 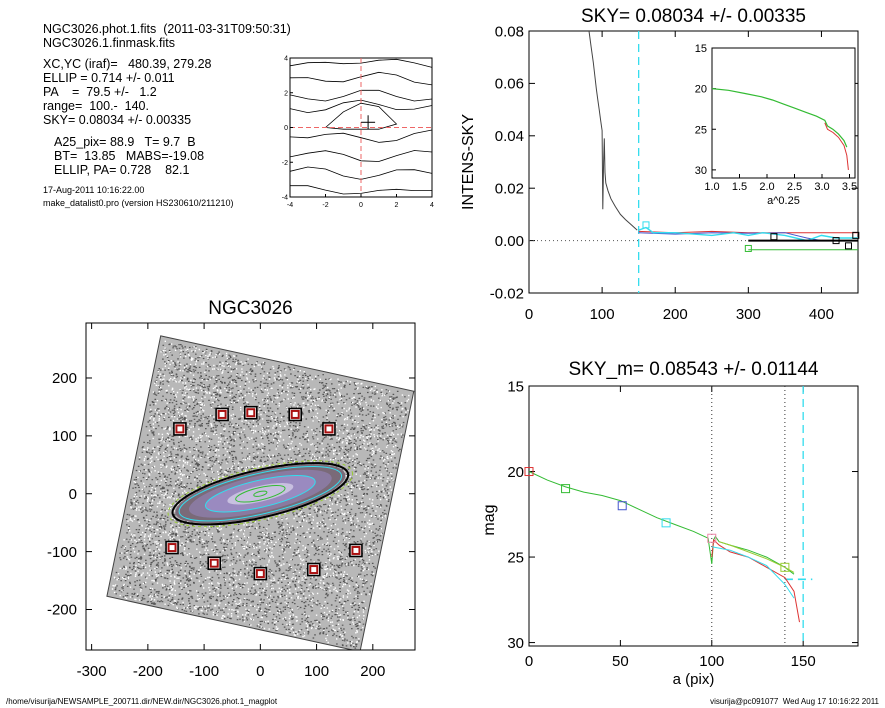 I want to click on mag-x-tick-label: 100, so click(x=711, y=661).